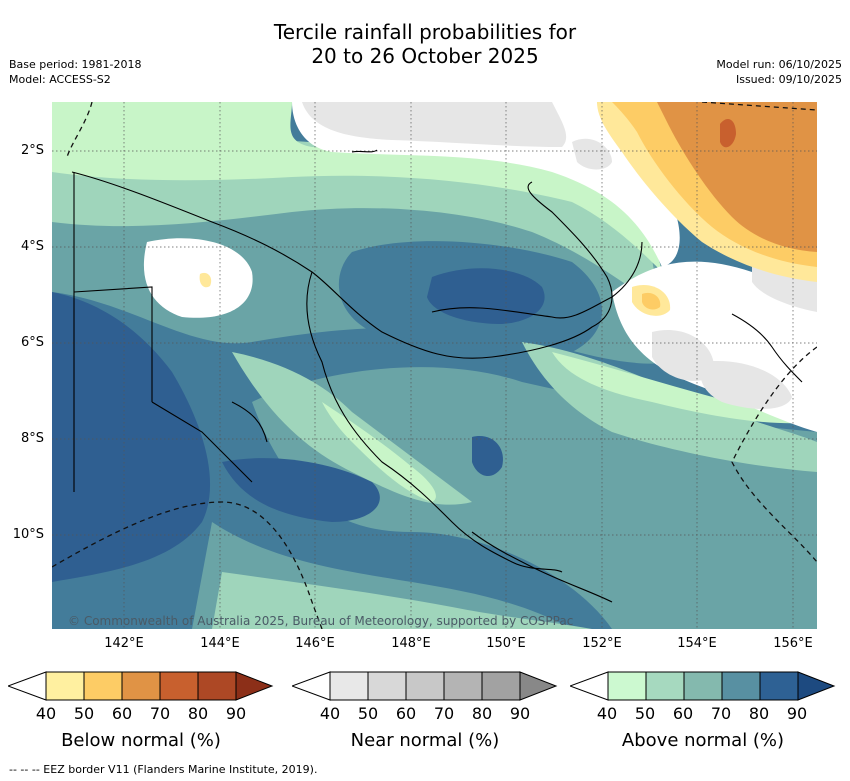 The width and height of the screenshot is (850, 781). What do you see at coordinates (793, 643) in the screenshot?
I see `lon-label-156e: 156°E` at bounding box center [793, 643].